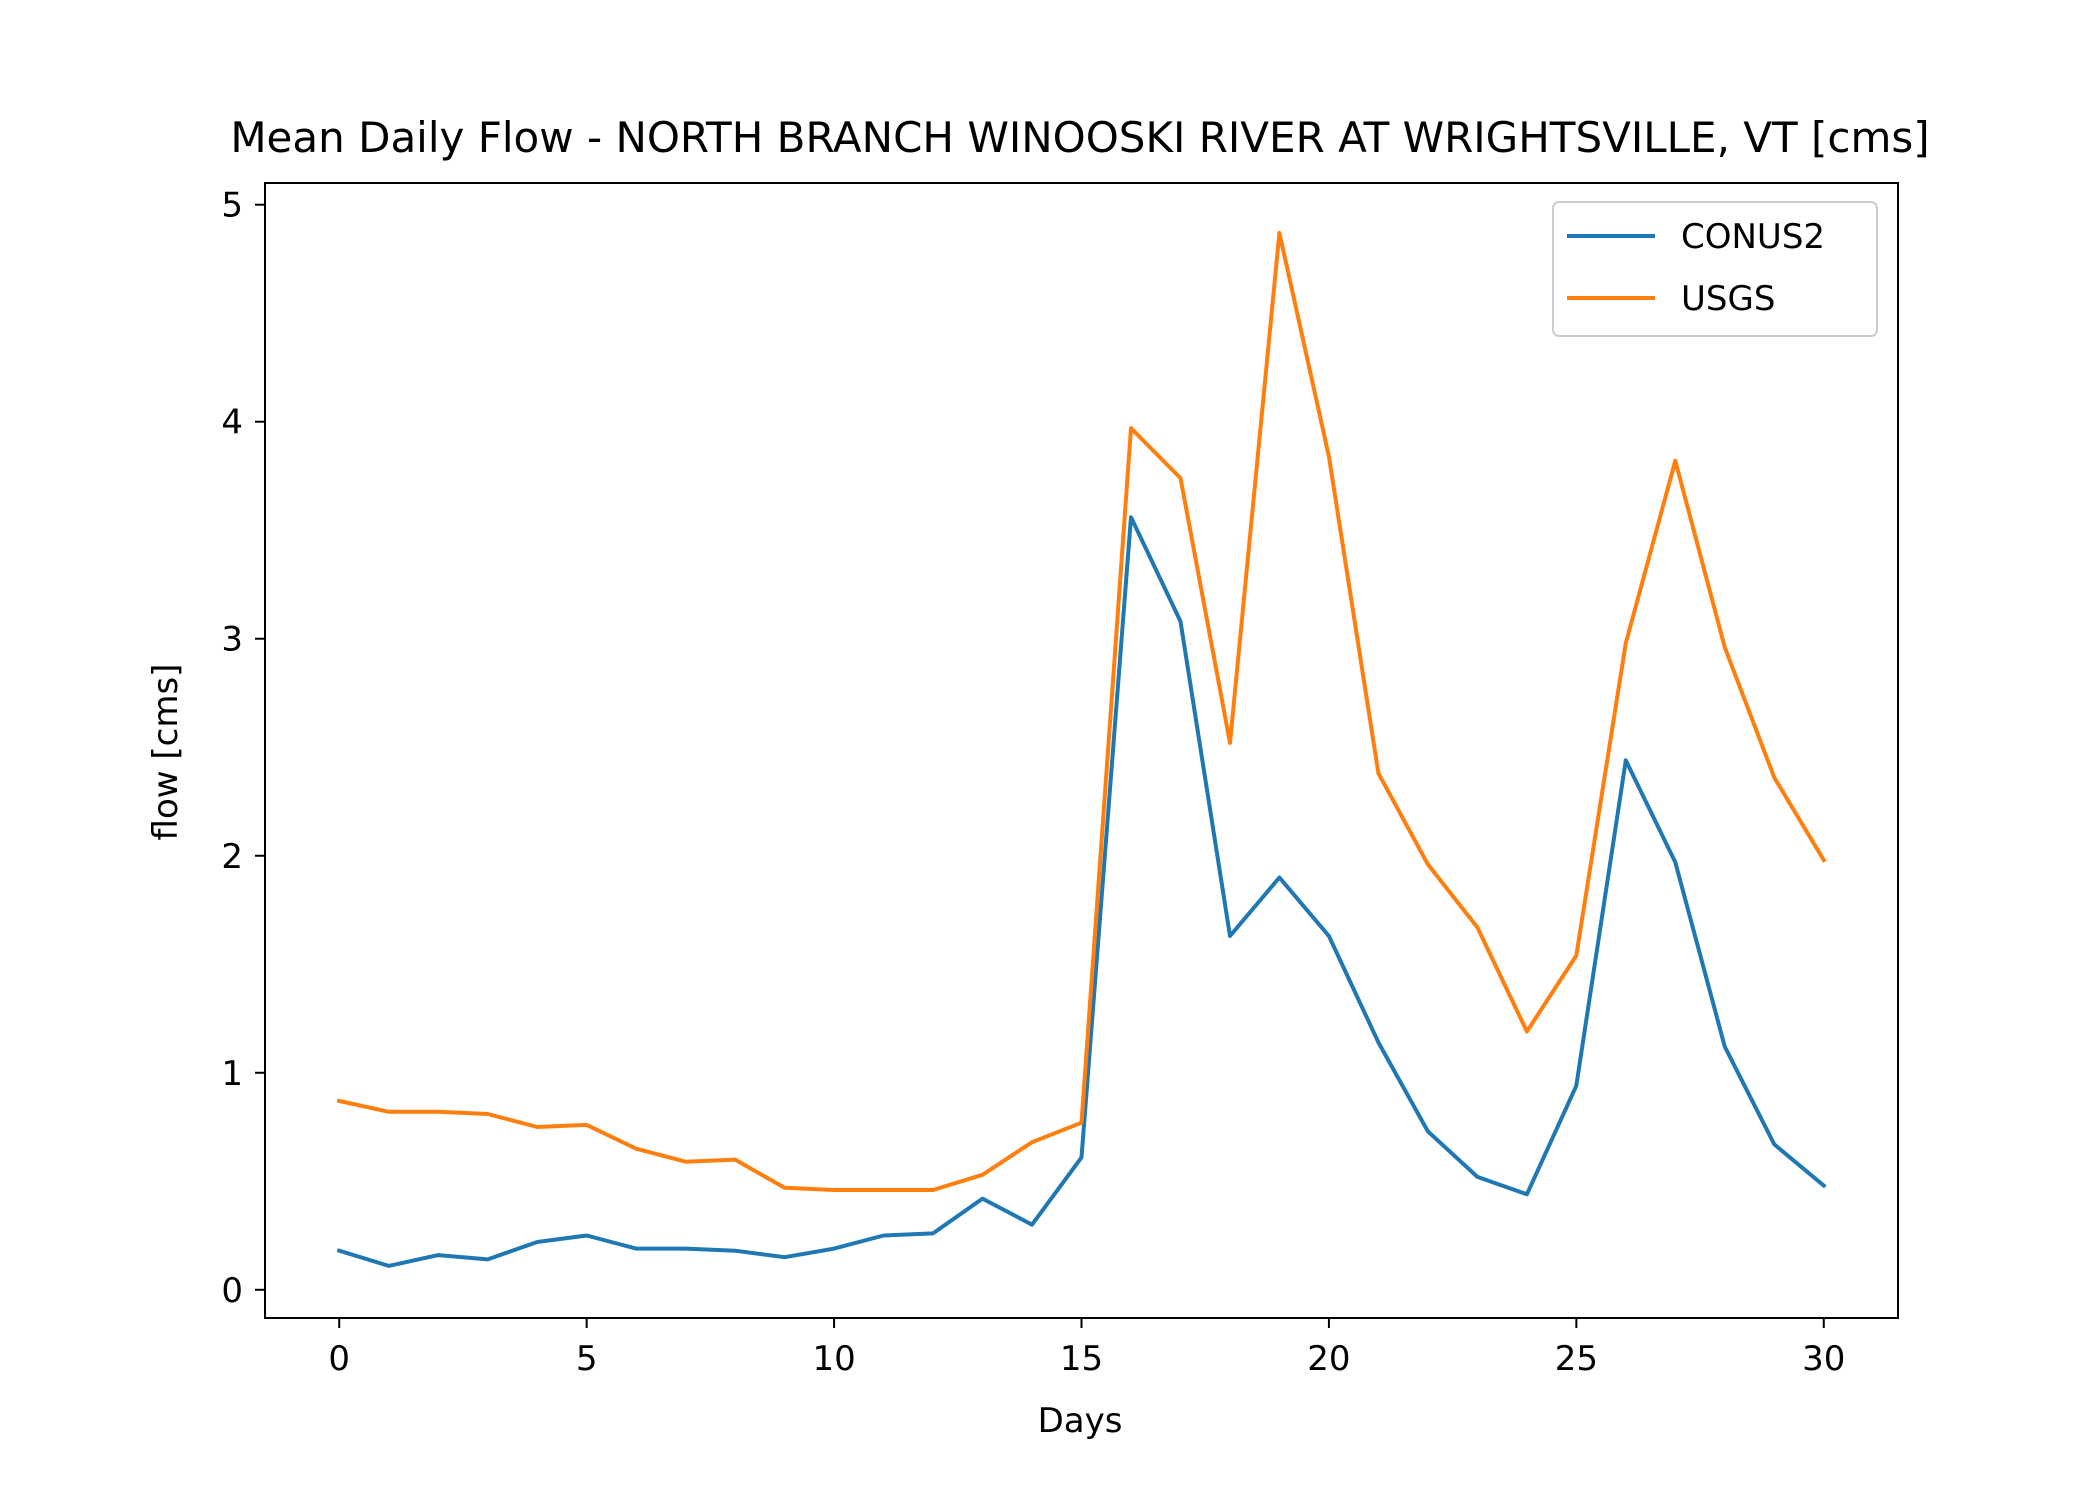 Image resolution: width=2100 pixels, height=1500 pixels. I want to click on y-tick-label: 5, so click(232, 206).